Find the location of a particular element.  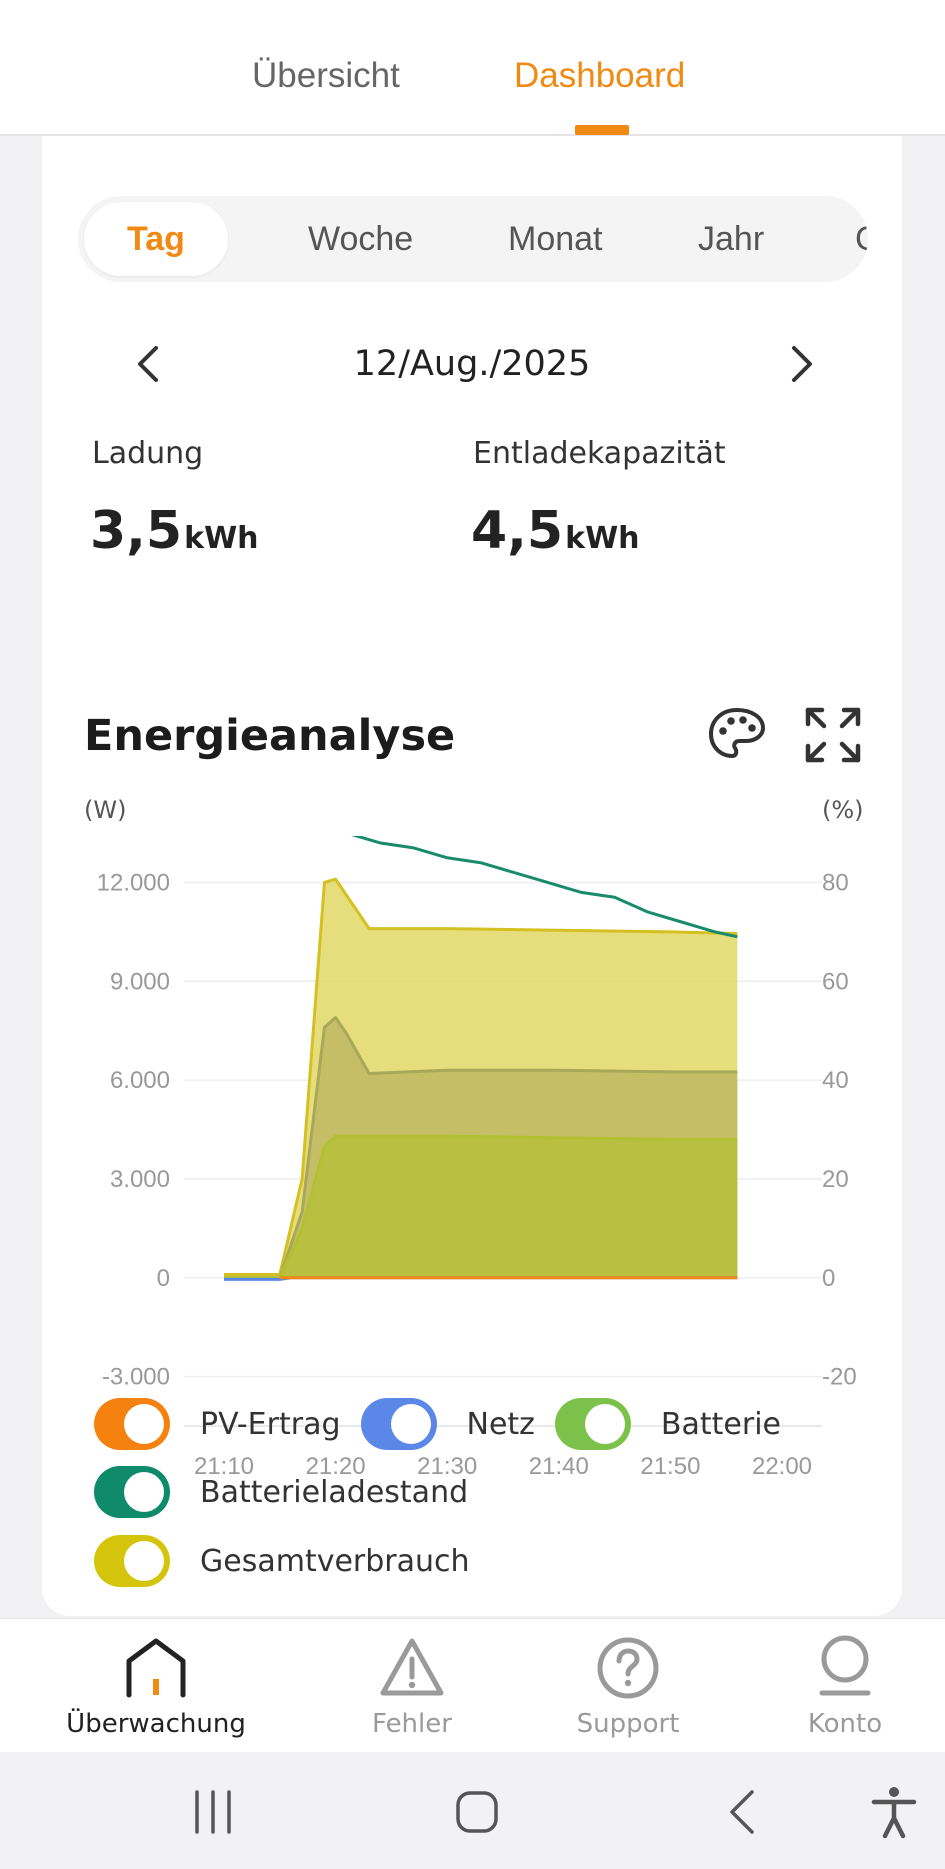

recent-apps-icon is located at coordinates (213, 1812).